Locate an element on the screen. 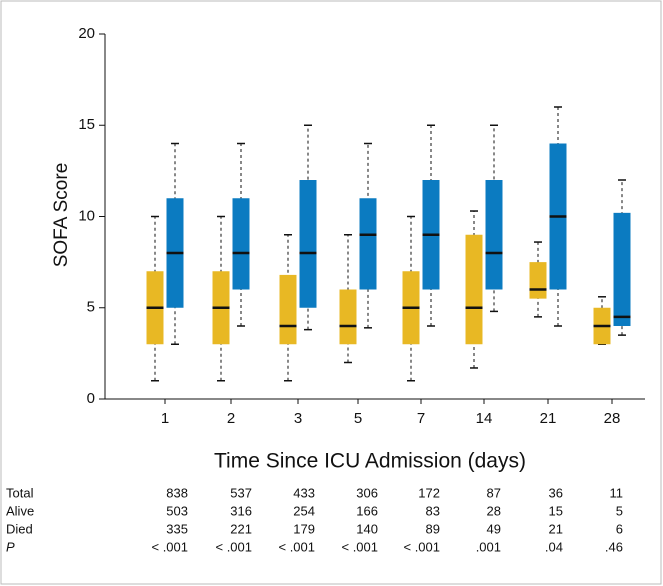 This screenshot has height=586, width=663. row-label: Alive is located at coordinates (20, 510).